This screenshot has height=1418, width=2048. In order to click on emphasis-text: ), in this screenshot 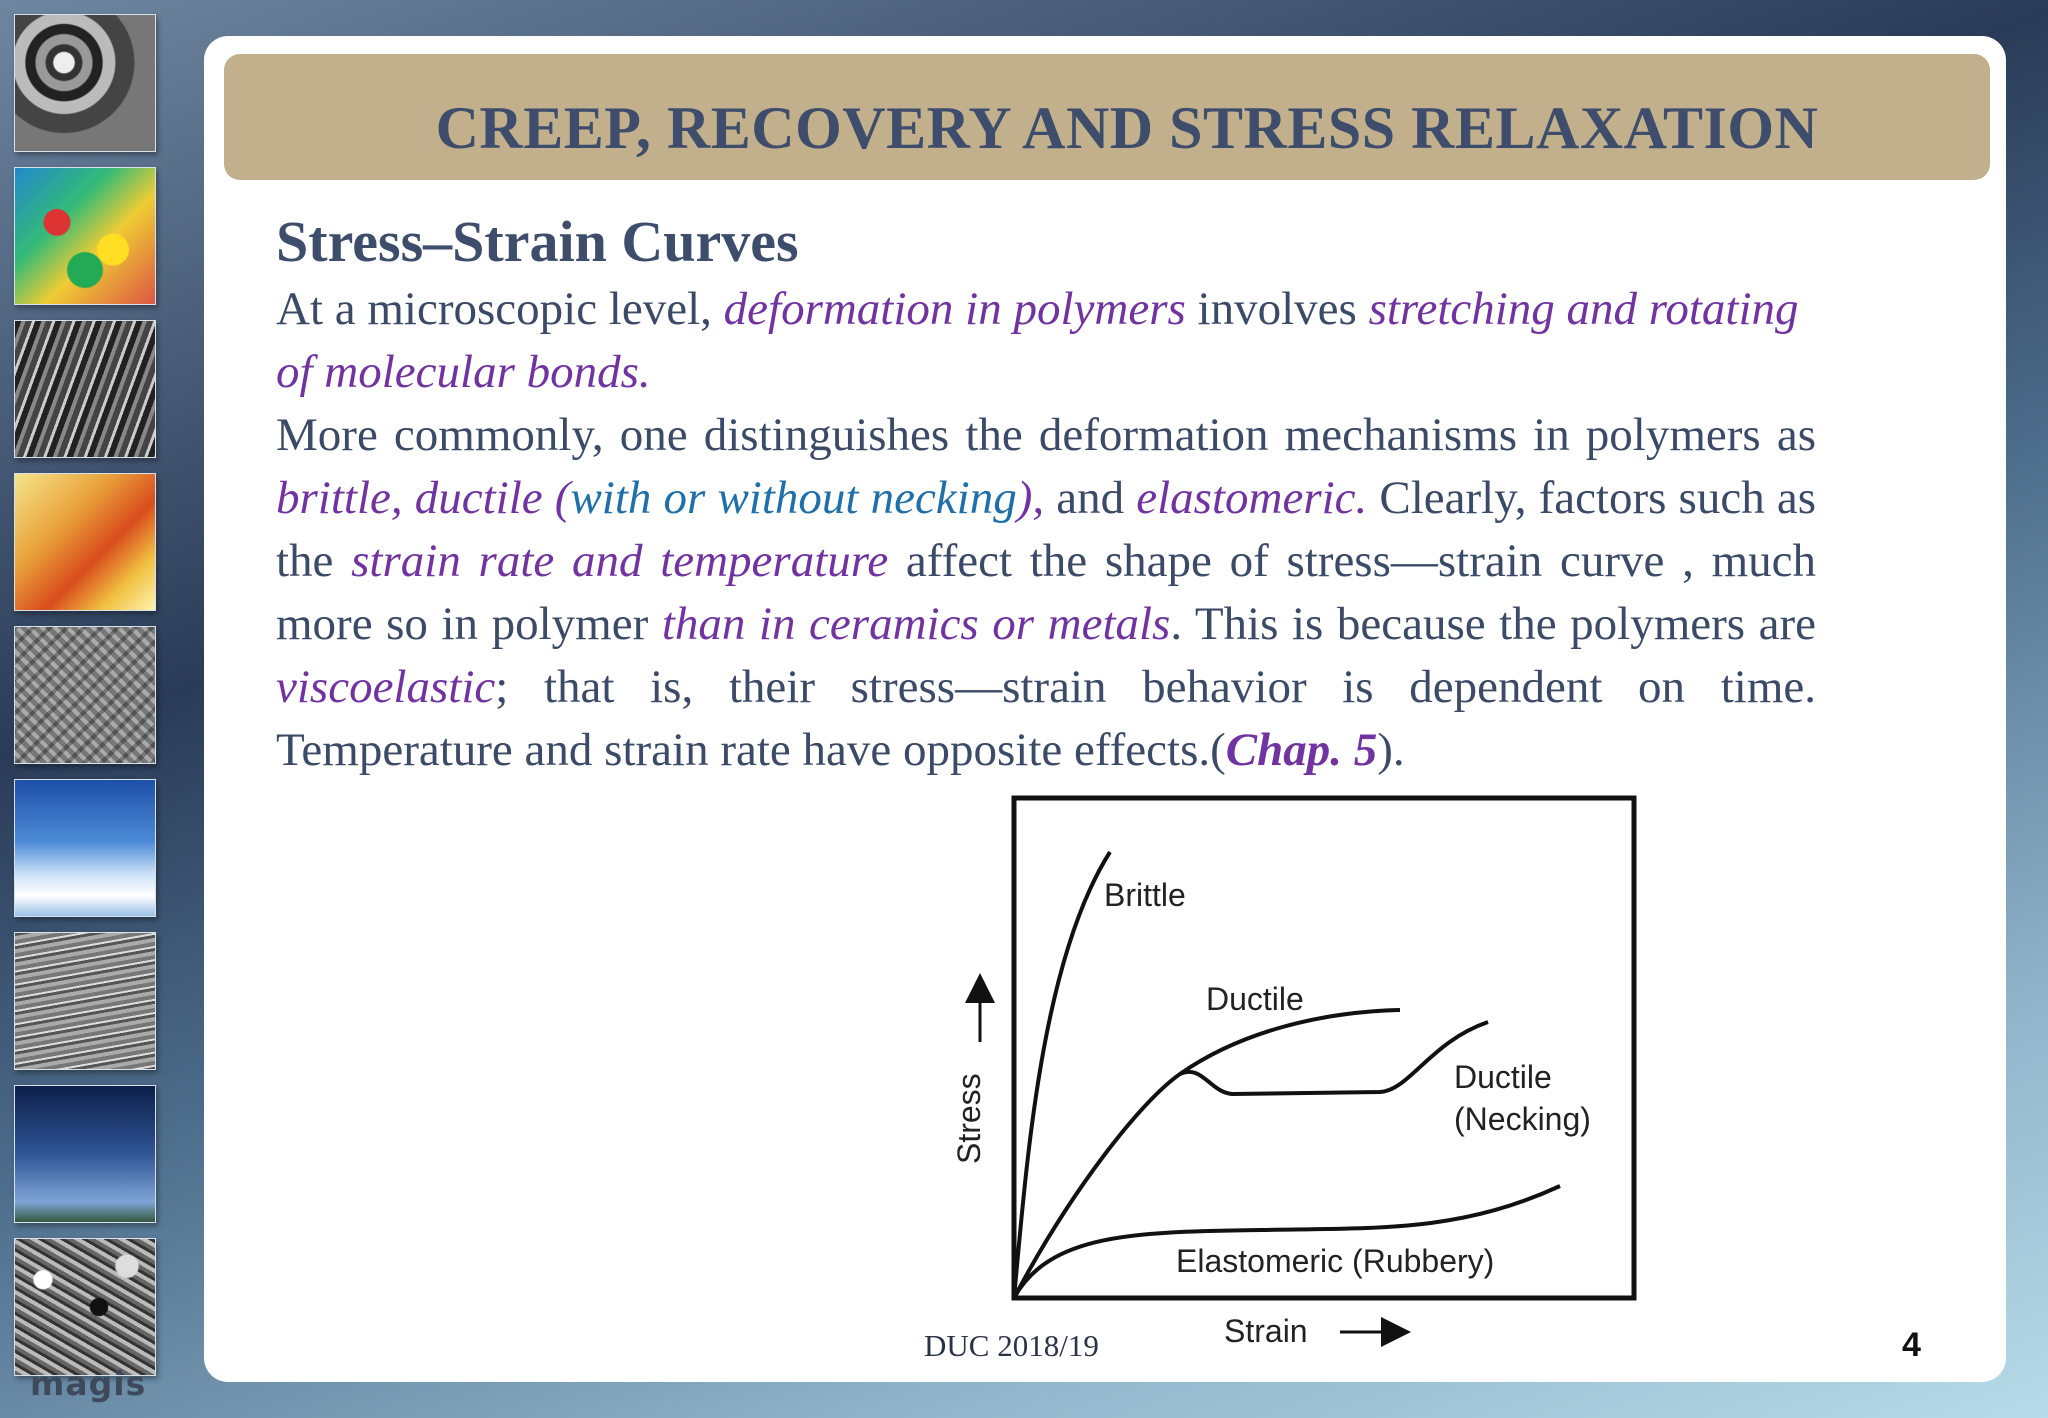, I will do `click(1030, 498)`.